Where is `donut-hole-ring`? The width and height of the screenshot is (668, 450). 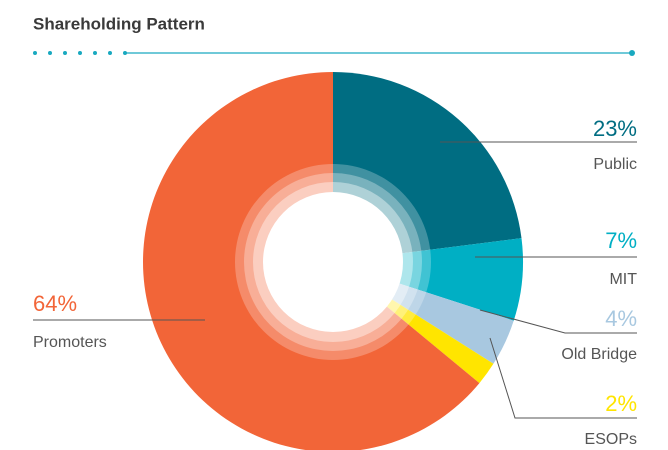
donut-hole-ring is located at coordinates (333, 262).